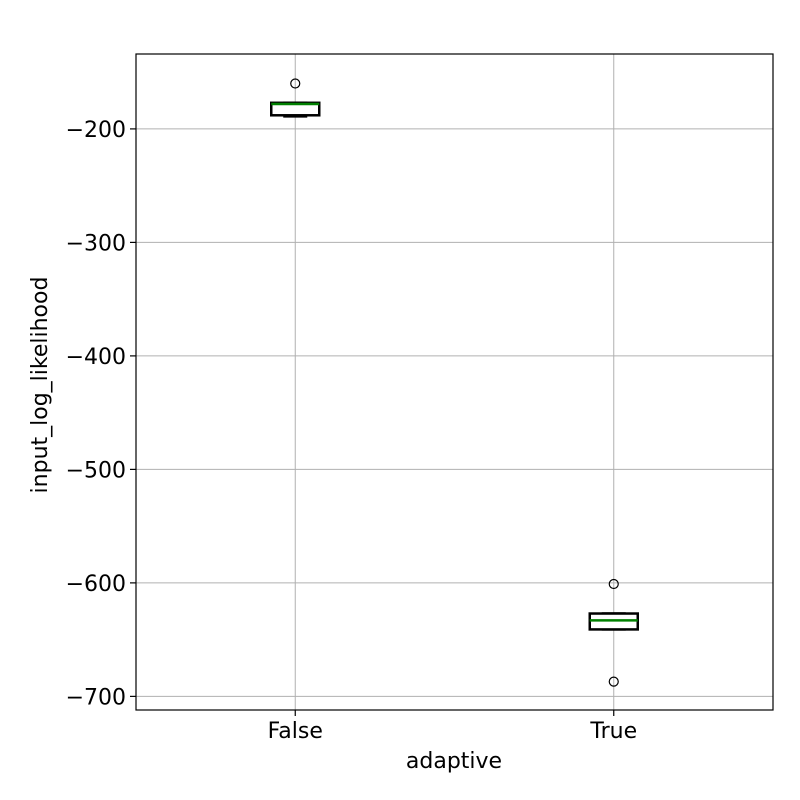 The width and height of the screenshot is (800, 800). I want to click on y-tick-label: −200, so click(96, 130).